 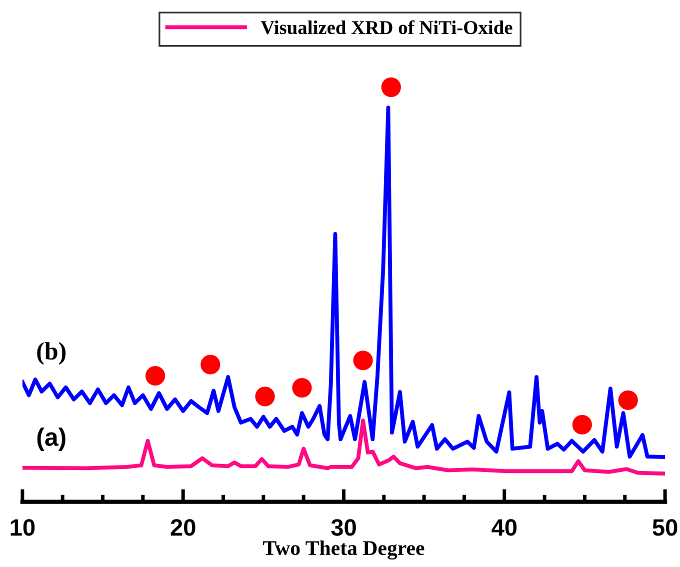 What do you see at coordinates (386, 27) in the screenshot?
I see `legend-label: Visualized XRD of NiTi-Oxide` at bounding box center [386, 27].